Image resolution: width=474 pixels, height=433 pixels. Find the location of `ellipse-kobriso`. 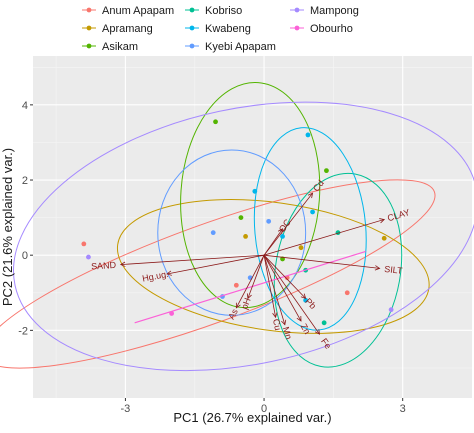

ellipse-kobriso is located at coordinates (338, 270).